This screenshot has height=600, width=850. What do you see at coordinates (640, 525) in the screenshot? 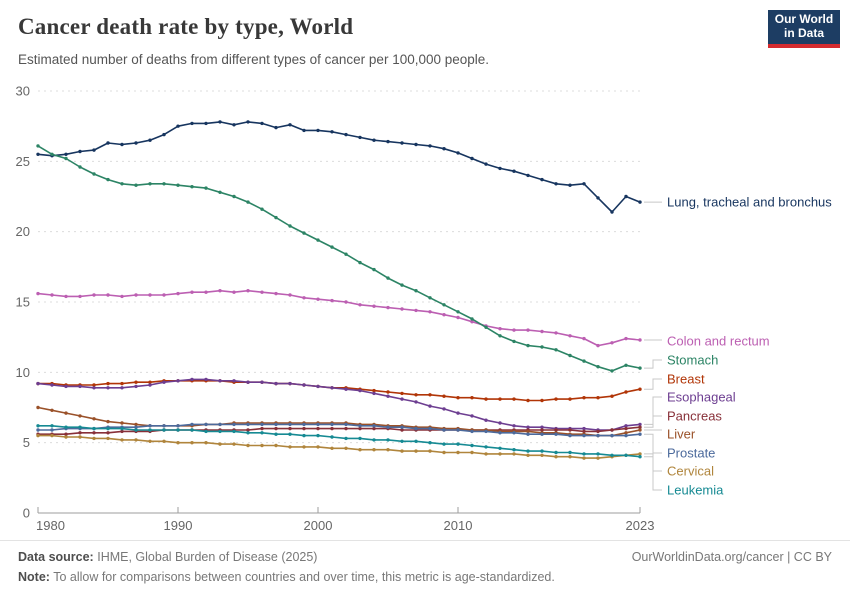
I see `x-tick-label-2023: 2023` at bounding box center [640, 525].